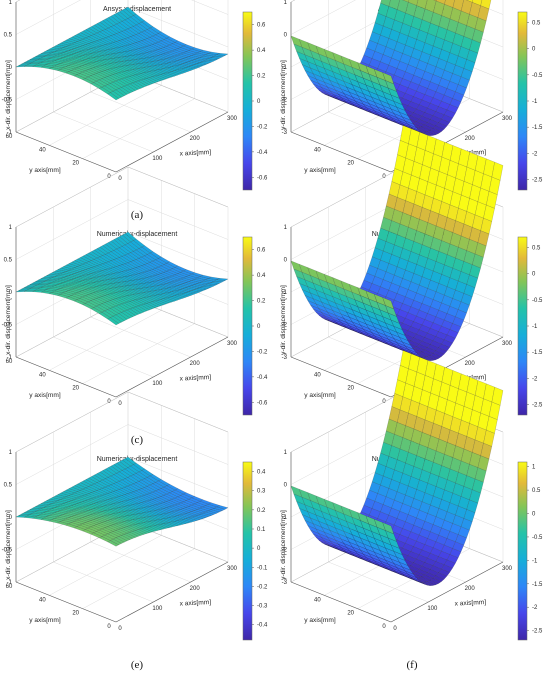 This screenshot has height=675, width=550. Describe the element at coordinates (261, 530) in the screenshot. I see `colorbar-tick-label: 0.1` at that location.